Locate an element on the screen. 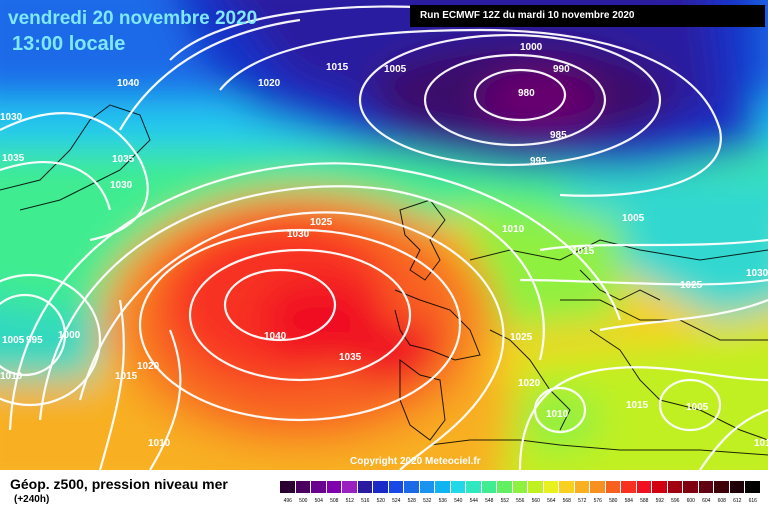 The image size is (768, 512). scale-label: 532 is located at coordinates (427, 501).